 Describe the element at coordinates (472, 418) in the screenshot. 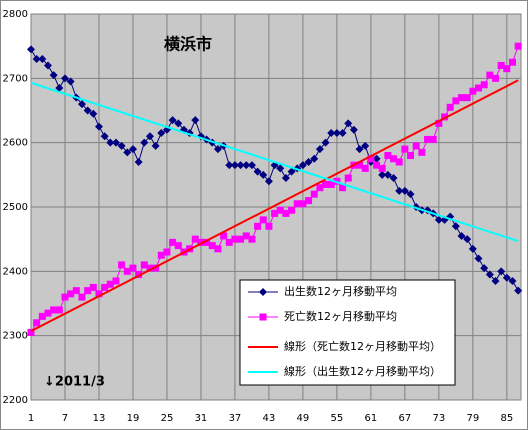

I see `x-tick-label: 79` at that location.